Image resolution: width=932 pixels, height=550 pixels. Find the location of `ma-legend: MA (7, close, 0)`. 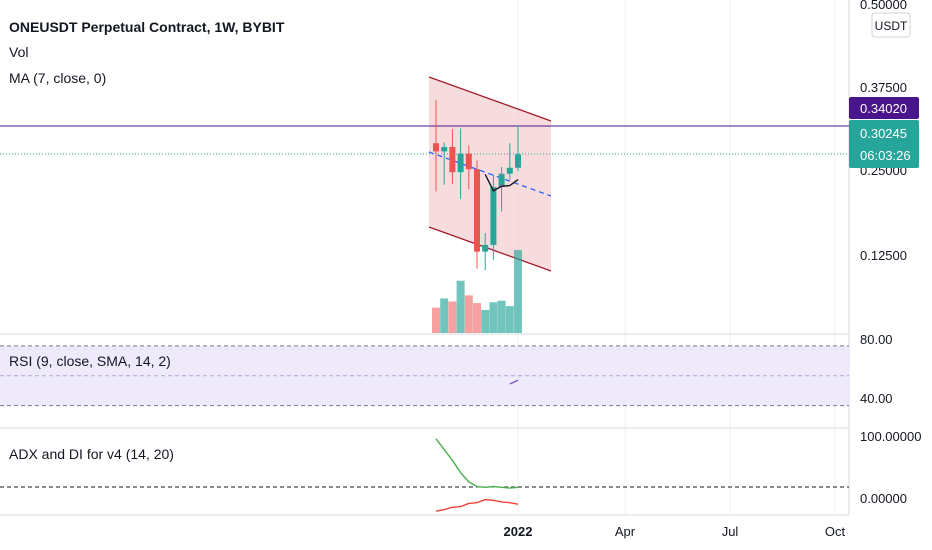

ma-legend: MA (7, close, 0) is located at coordinates (58, 78).